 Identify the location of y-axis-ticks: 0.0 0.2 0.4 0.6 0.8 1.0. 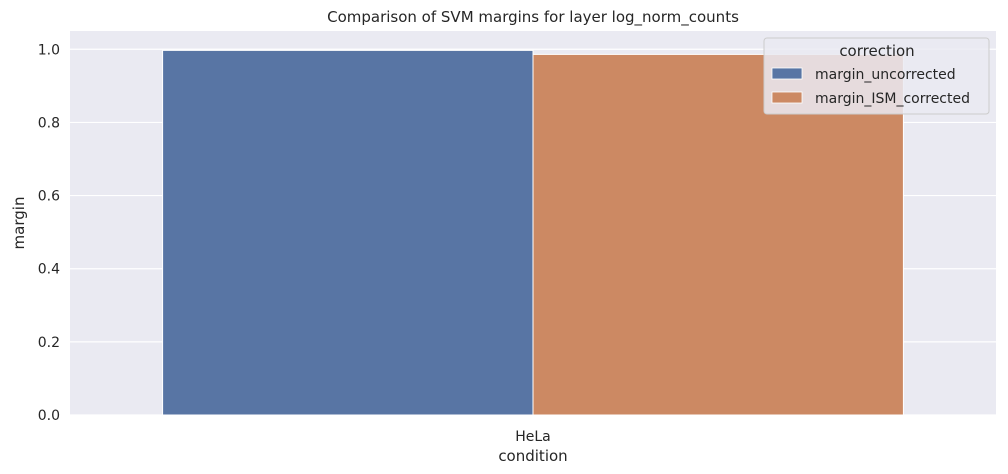
(49, 233).